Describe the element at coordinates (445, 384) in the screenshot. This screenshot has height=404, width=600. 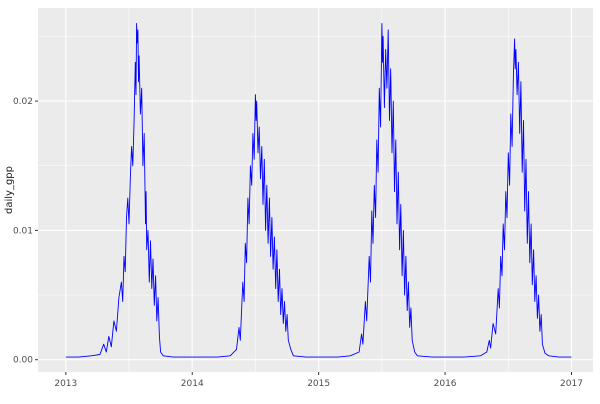
I see `x-tick-label: 2016` at that location.